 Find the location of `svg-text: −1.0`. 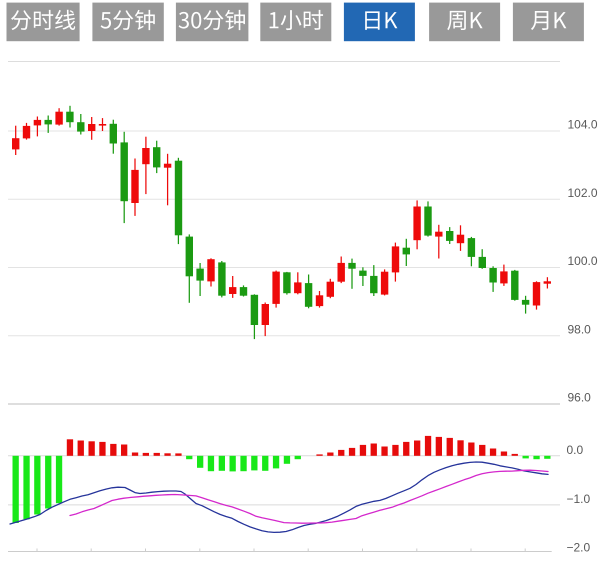

svg-text: −1.0 is located at coordinates (579, 499).